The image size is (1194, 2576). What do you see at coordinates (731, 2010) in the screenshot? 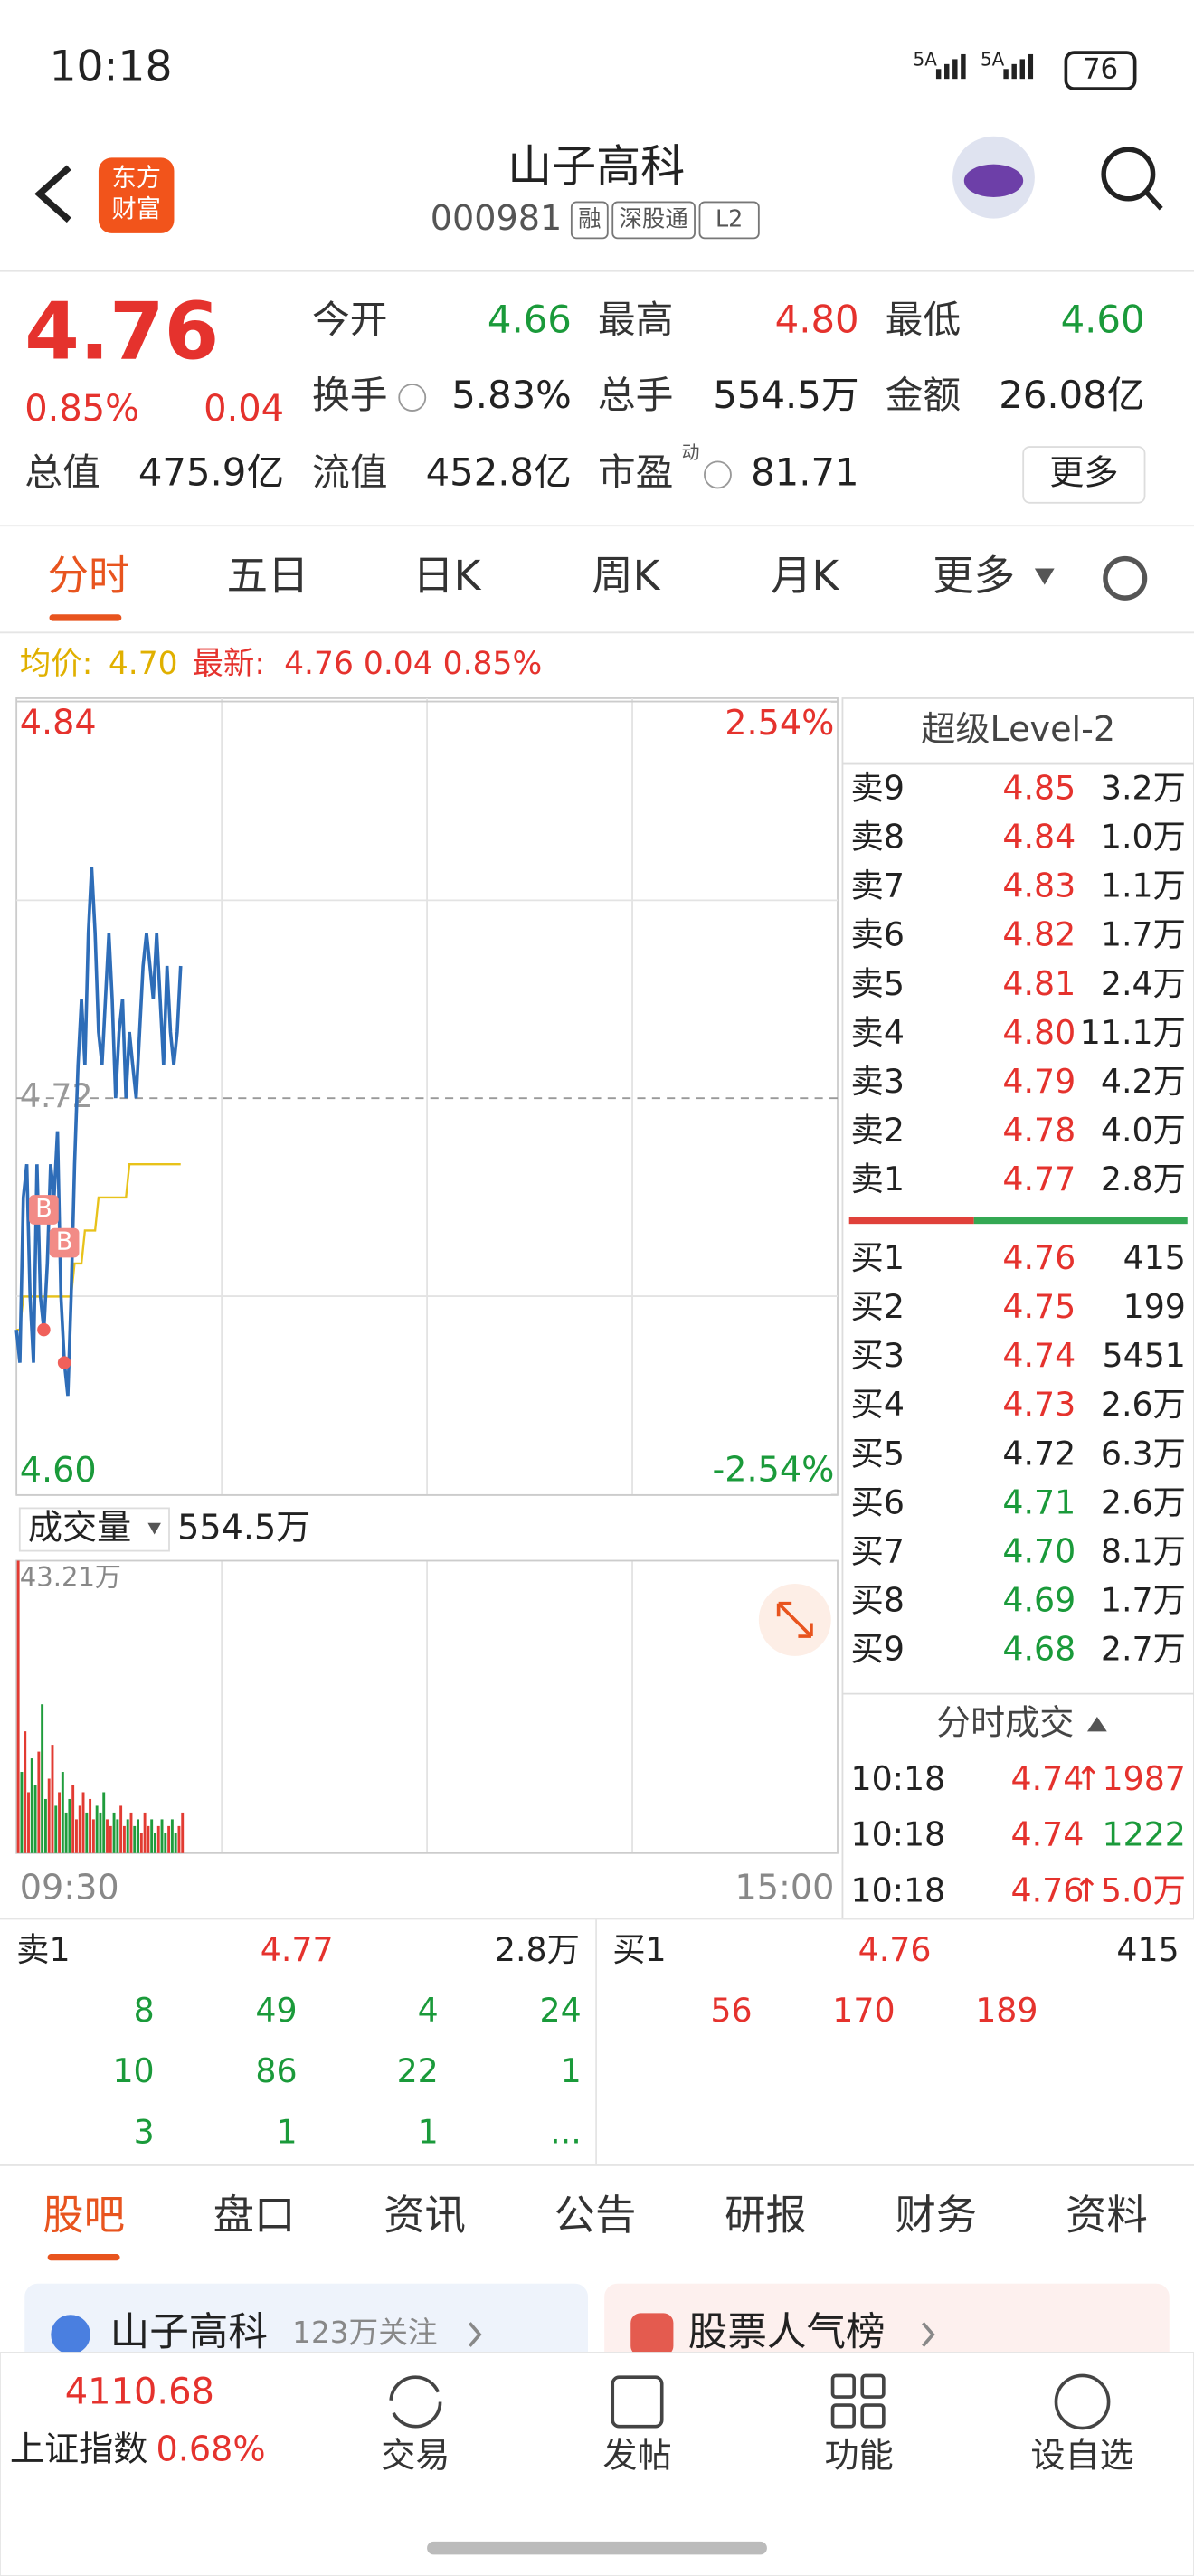
I see `queue-order: 56` at bounding box center [731, 2010].